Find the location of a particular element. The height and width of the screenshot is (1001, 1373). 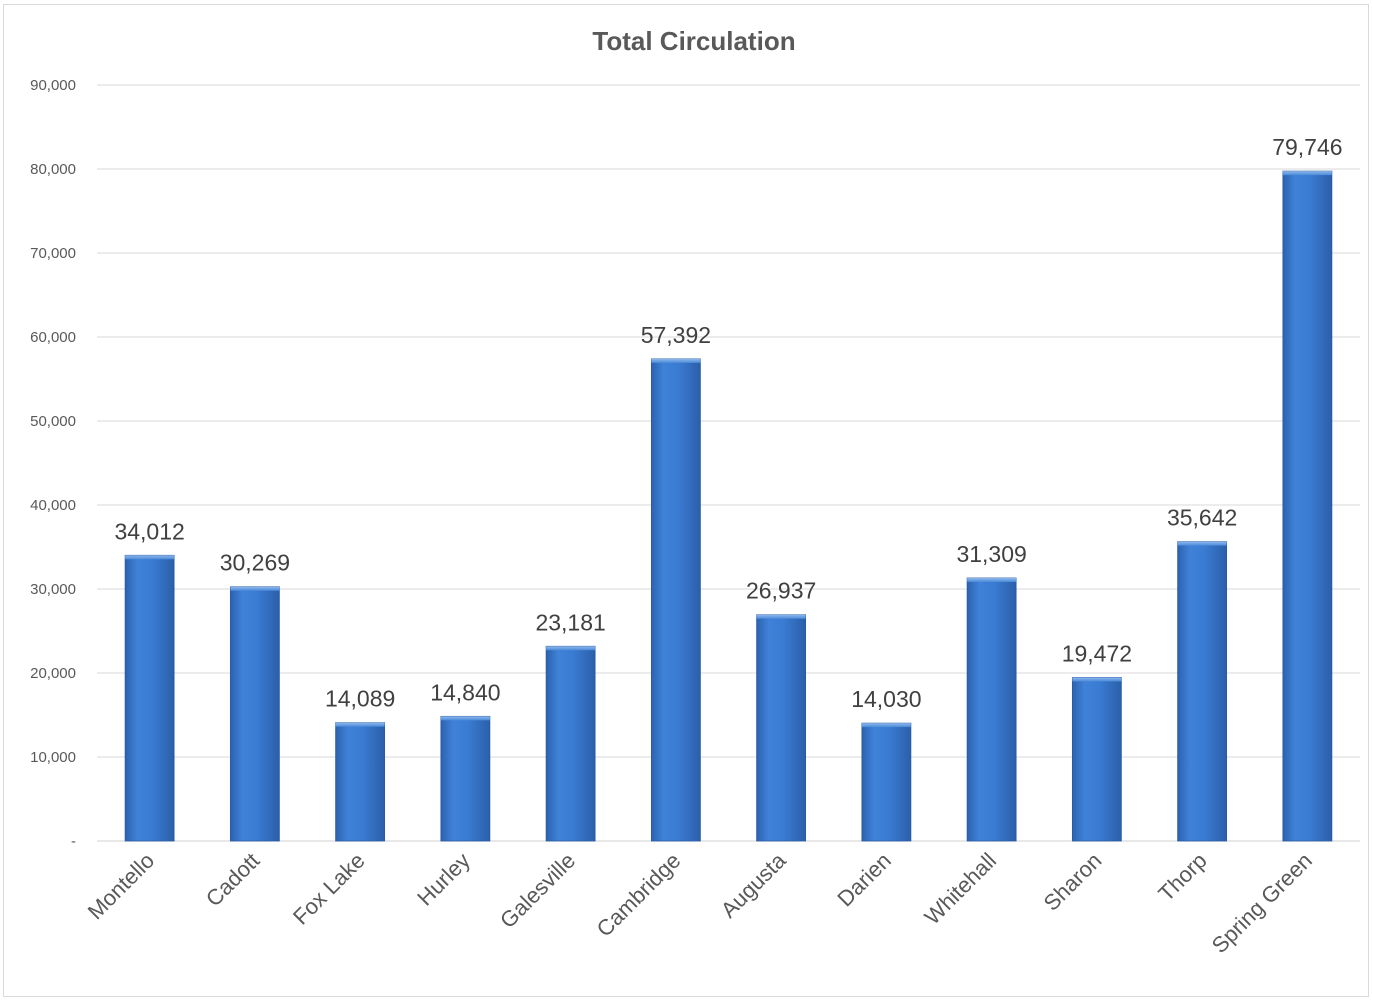

bar-montello is located at coordinates (149, 698).